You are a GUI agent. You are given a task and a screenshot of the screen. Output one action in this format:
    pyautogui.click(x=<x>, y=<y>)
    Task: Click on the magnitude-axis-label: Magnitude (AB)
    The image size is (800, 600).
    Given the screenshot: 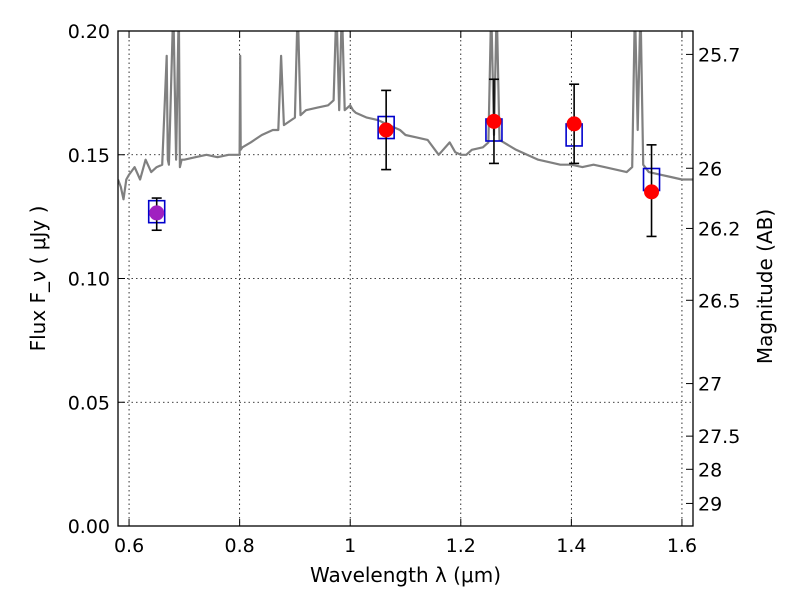 What is the action you would take?
    pyautogui.click(x=765, y=286)
    